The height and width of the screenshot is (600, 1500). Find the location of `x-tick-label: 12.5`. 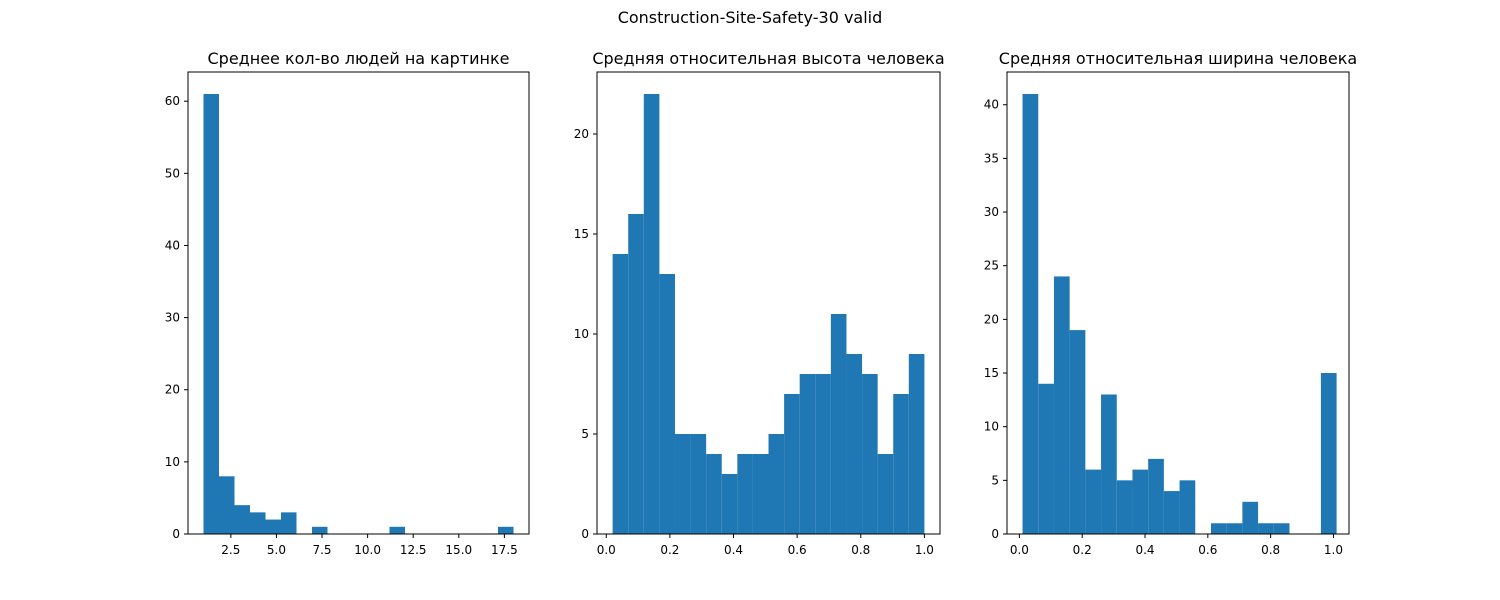

x-tick-label: 12.5 is located at coordinates (413, 550).